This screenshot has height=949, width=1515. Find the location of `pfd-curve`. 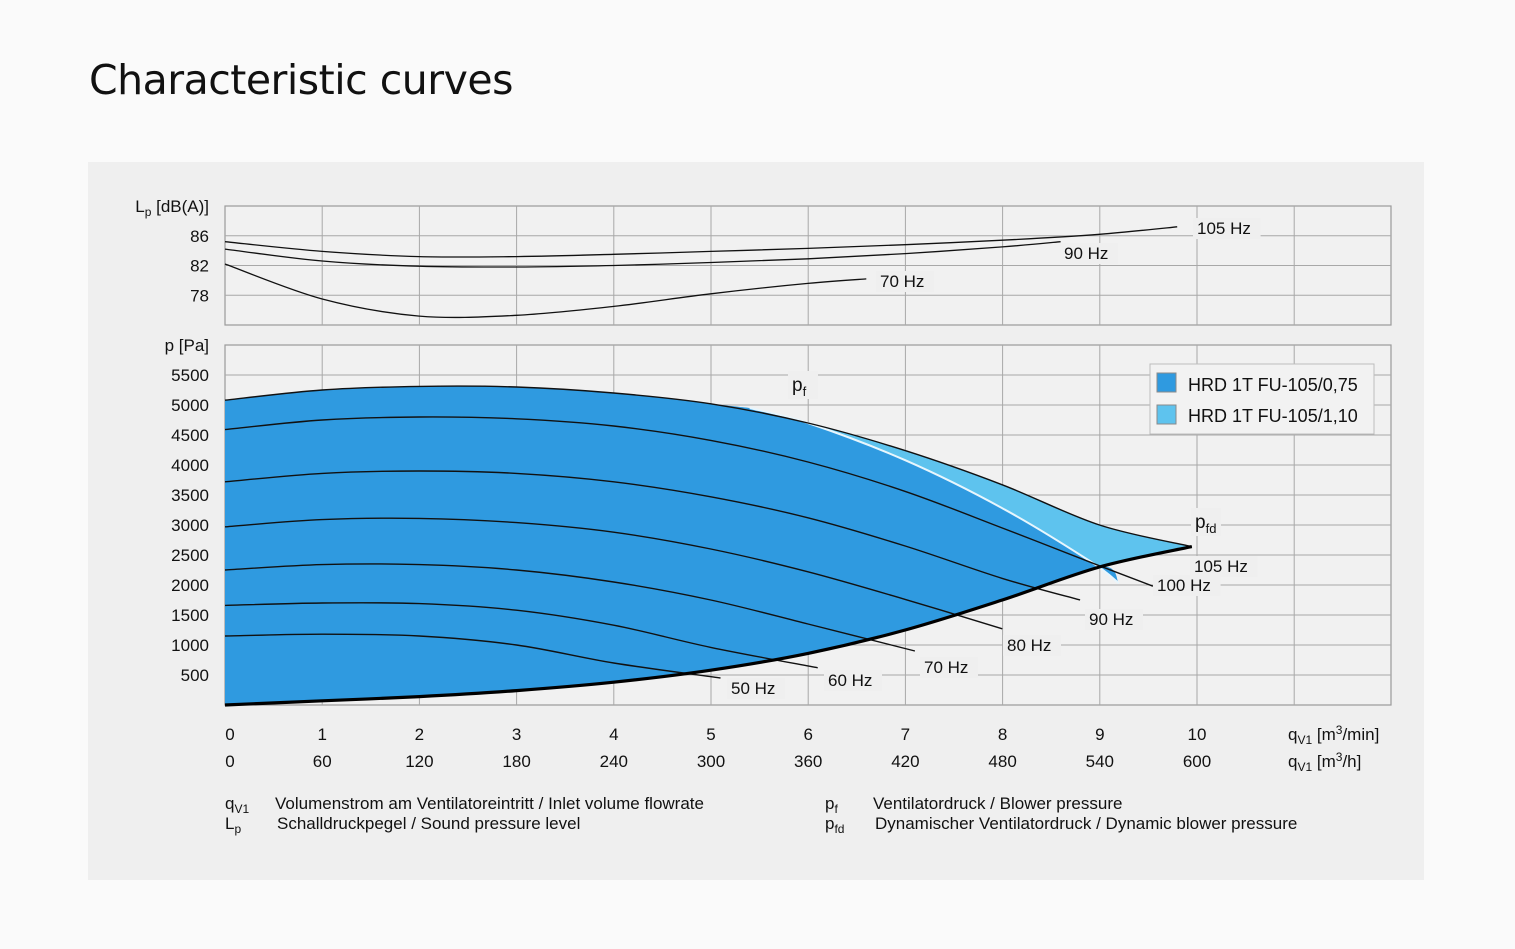

pfd-curve is located at coordinates (708, 626).